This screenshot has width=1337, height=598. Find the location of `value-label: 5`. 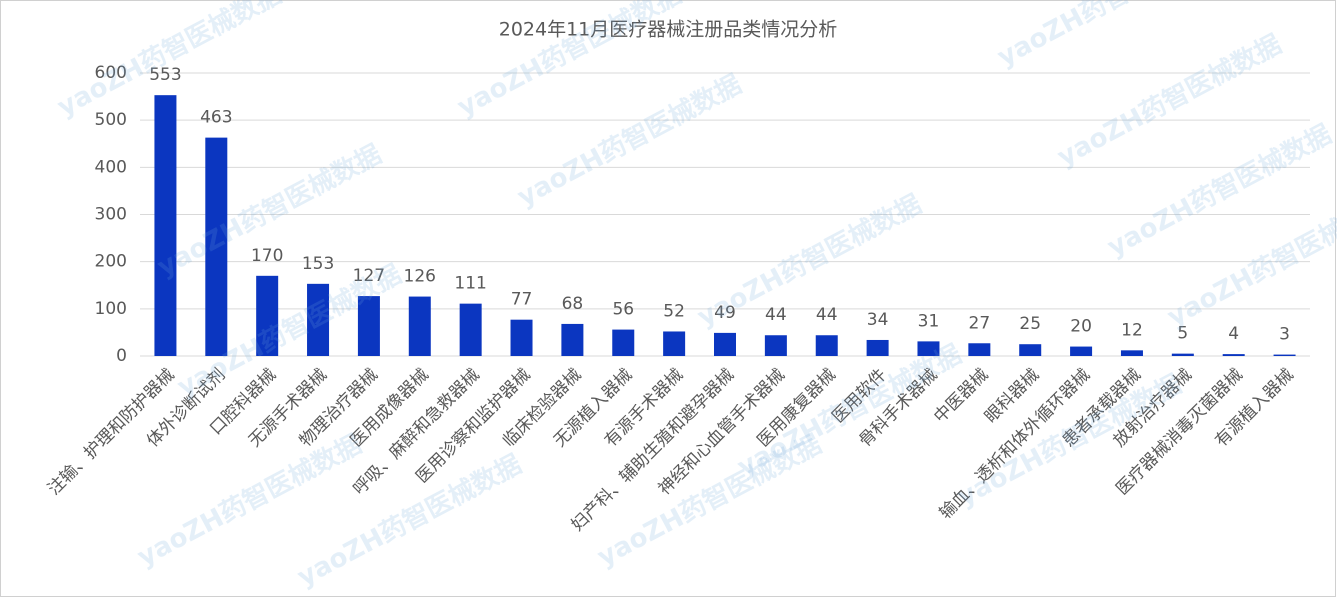

value-label: 5 is located at coordinates (1182, 334).